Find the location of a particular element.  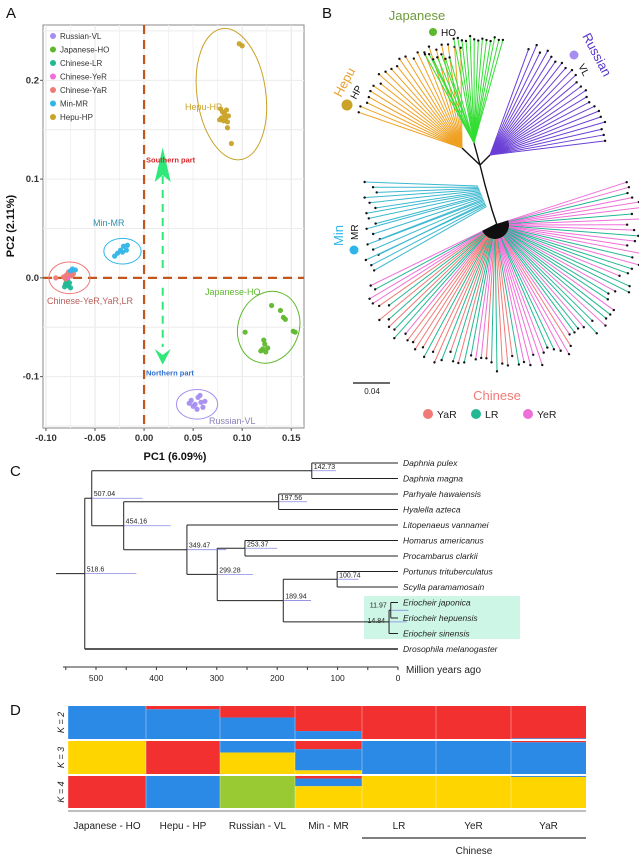

taxon-label: Portunus trituberculatus is located at coordinates (448, 572).